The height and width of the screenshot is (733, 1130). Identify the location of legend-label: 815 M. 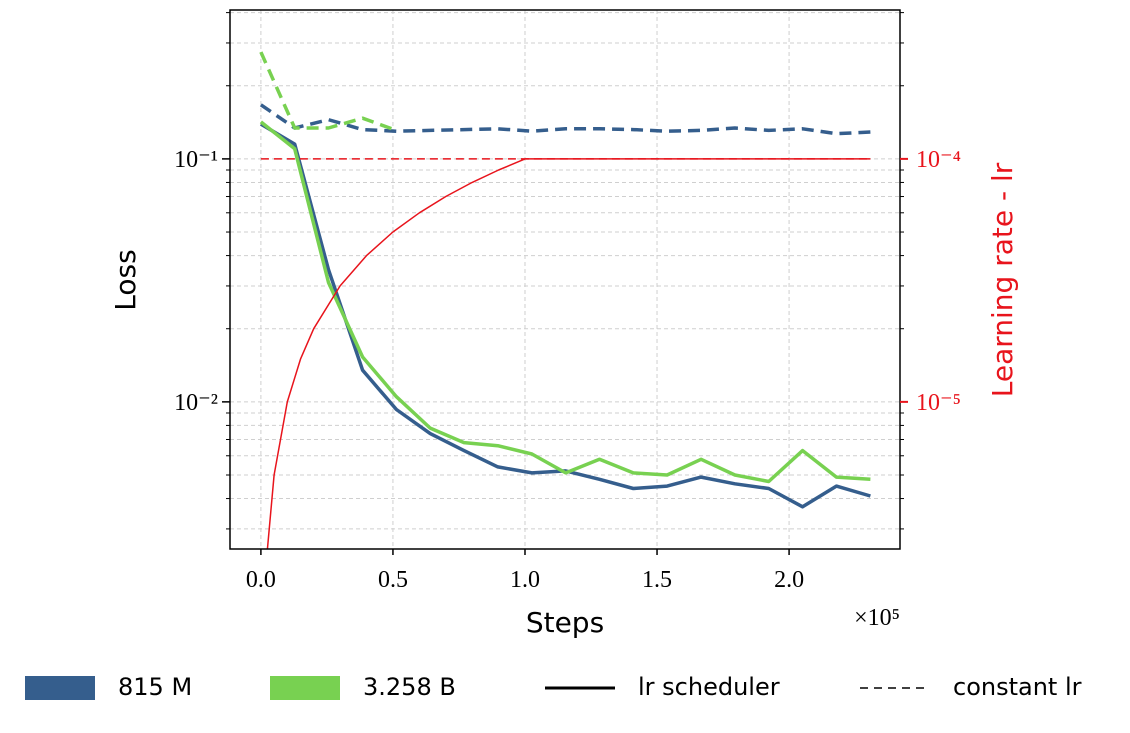
(155, 687).